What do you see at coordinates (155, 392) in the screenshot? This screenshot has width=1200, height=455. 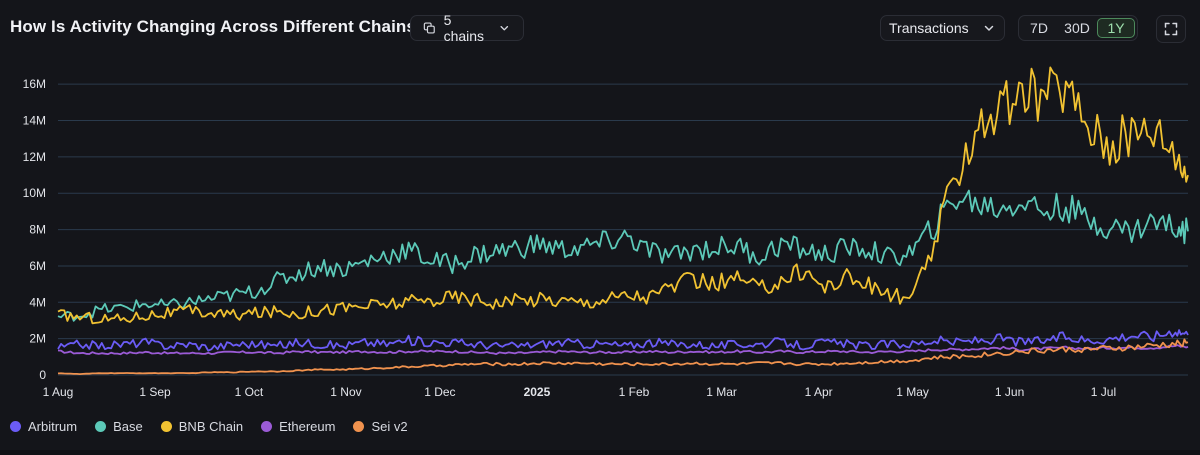 I see `x-tick-label: 1 Sep` at bounding box center [155, 392].